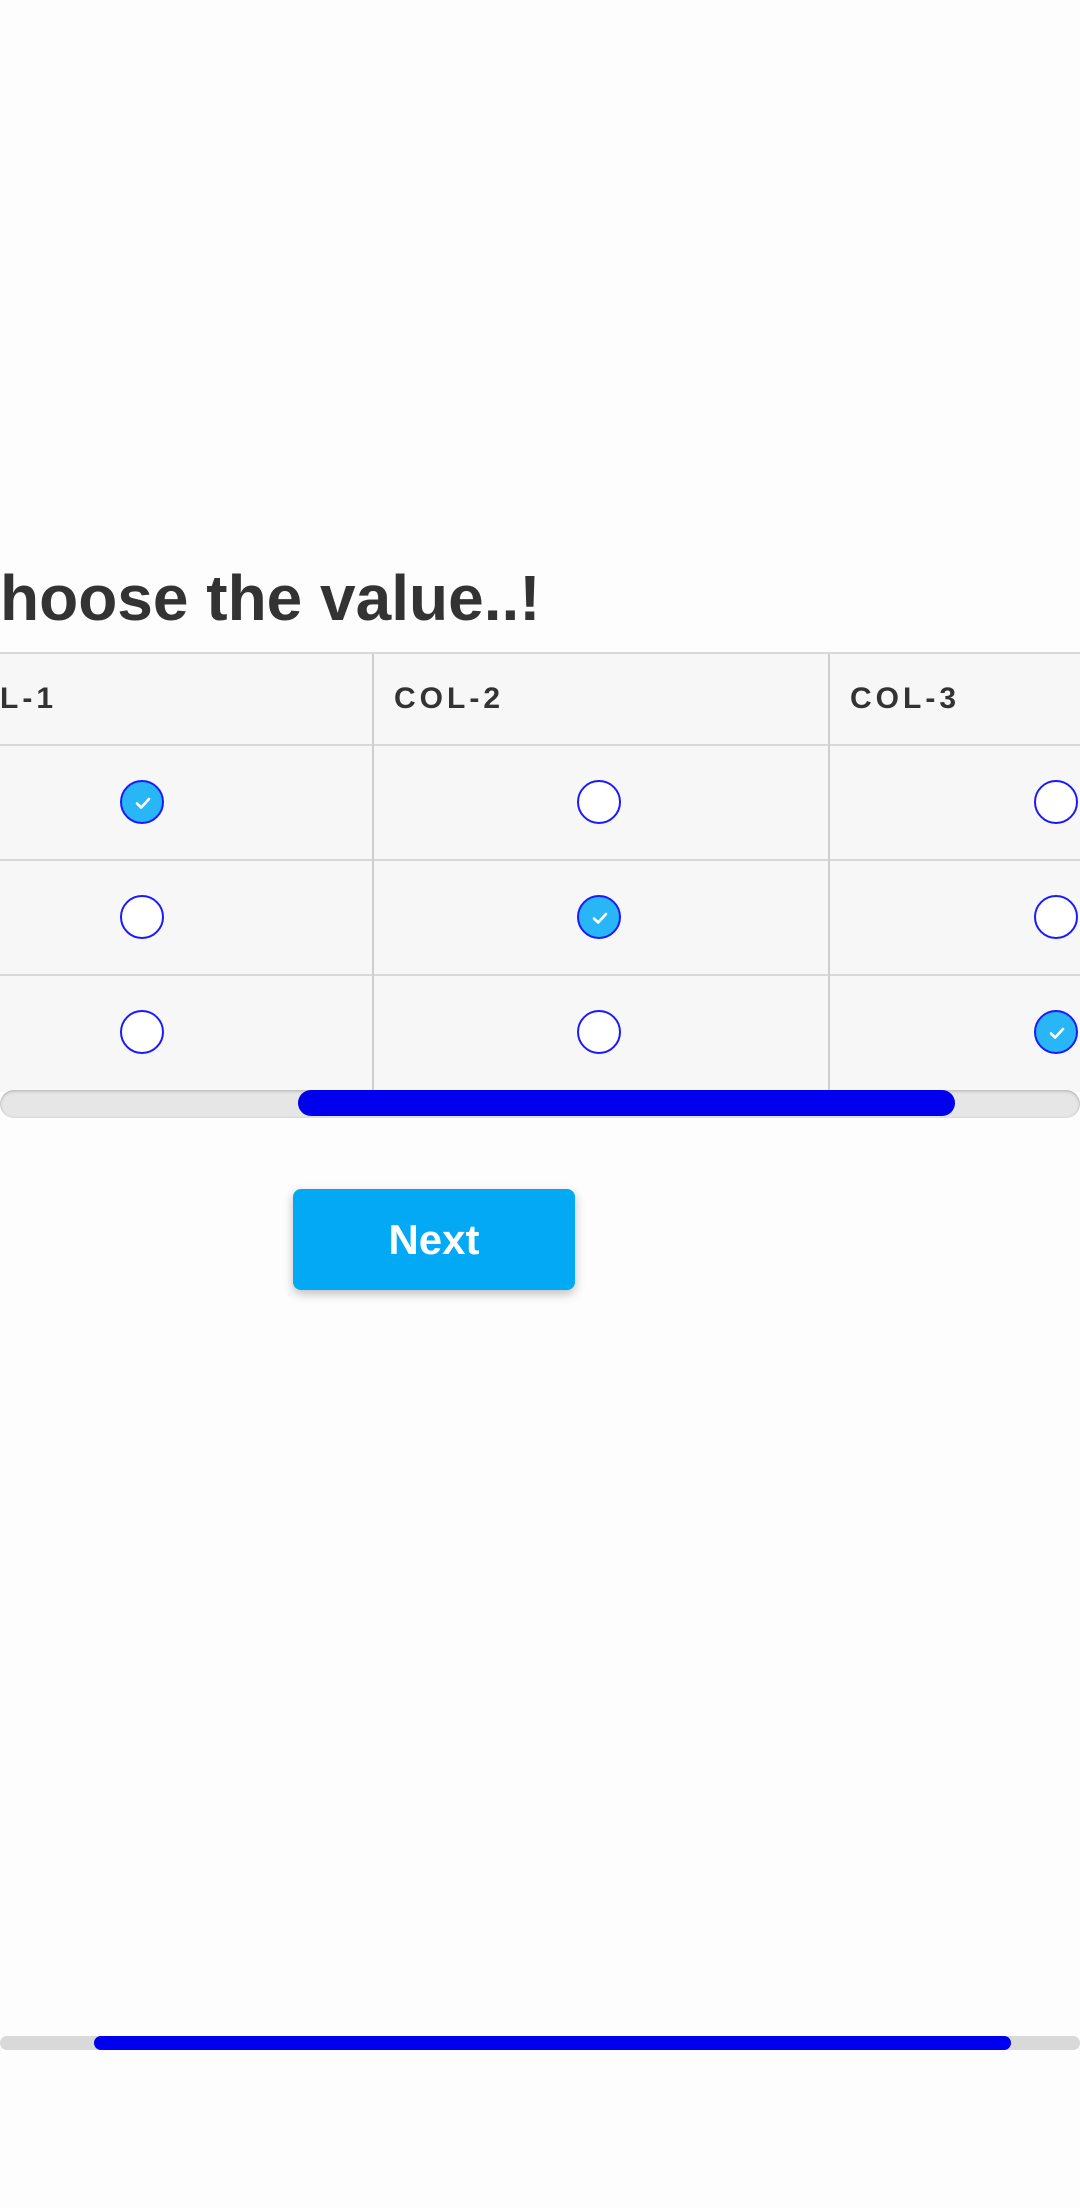 This screenshot has height=2208, width=1080. I want to click on survey-progress-bar, so click(540, 2043).